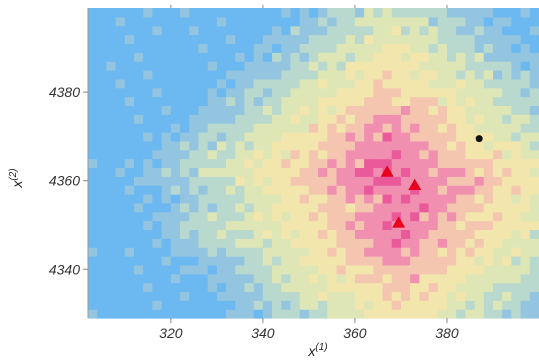 This screenshot has width=539, height=362. What do you see at coordinates (321, 347) in the screenshot?
I see `x-axis-label-sup: (1)` at bounding box center [321, 347].